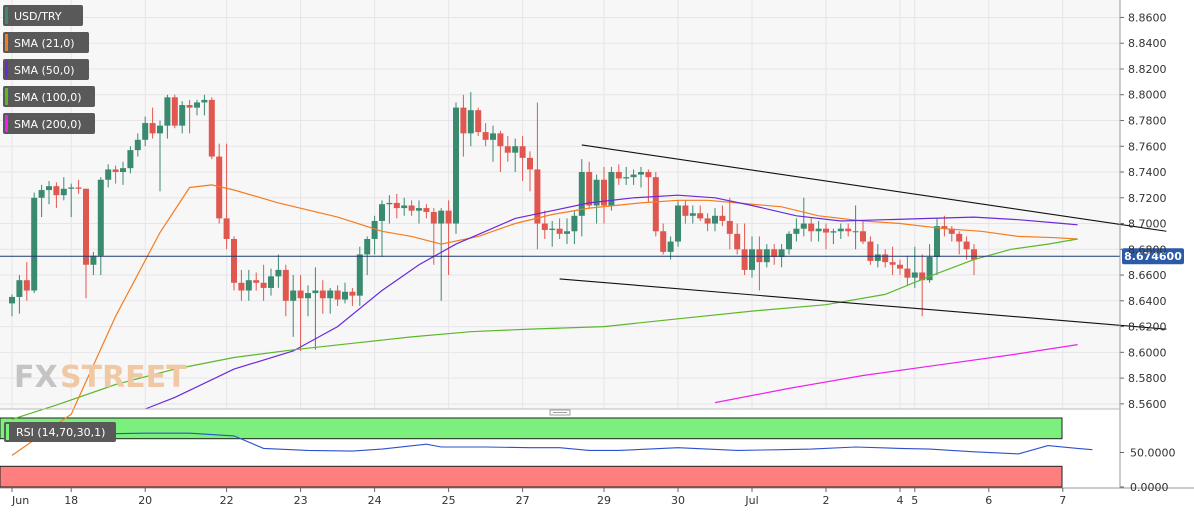  Describe the element at coordinates (1148, 470) in the screenshot. I see `rsi-axis: 50.0000 0.0000` at that location.